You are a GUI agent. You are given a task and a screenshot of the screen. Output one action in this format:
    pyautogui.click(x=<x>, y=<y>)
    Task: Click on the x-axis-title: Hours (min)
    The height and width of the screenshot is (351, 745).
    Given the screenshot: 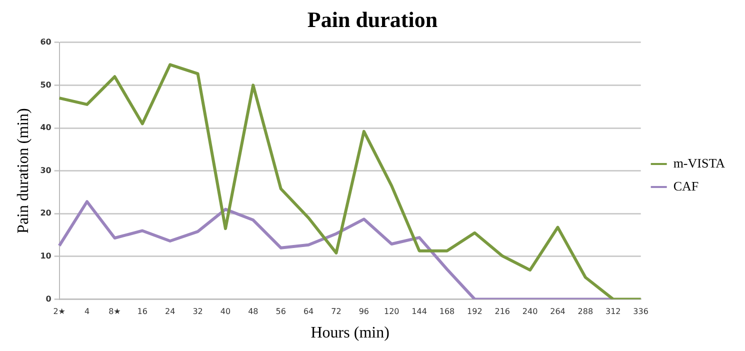 What is the action you would take?
    pyautogui.click(x=350, y=333)
    